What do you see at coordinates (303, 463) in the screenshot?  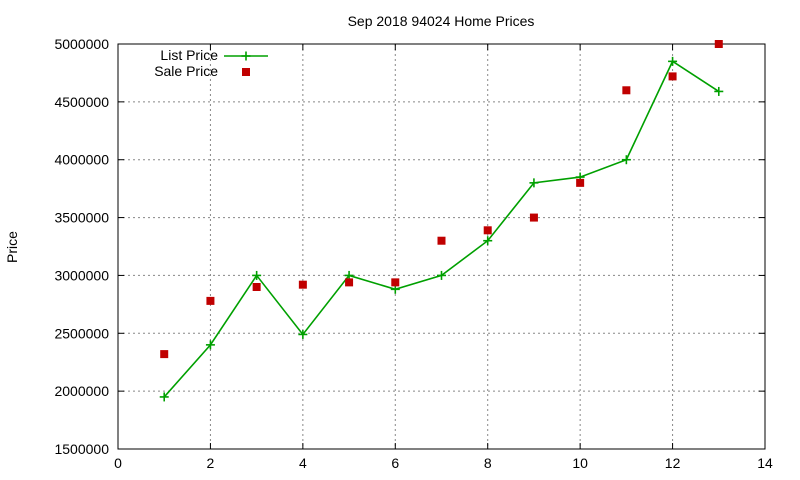 I see `x-tick-label: 4` at bounding box center [303, 463].